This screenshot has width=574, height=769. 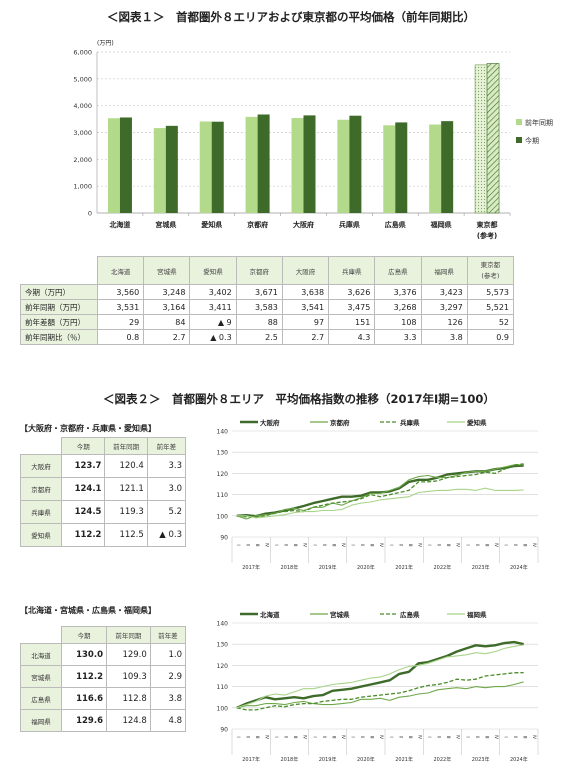 I want to click on table-cell: 3,560, so click(x=120, y=292).